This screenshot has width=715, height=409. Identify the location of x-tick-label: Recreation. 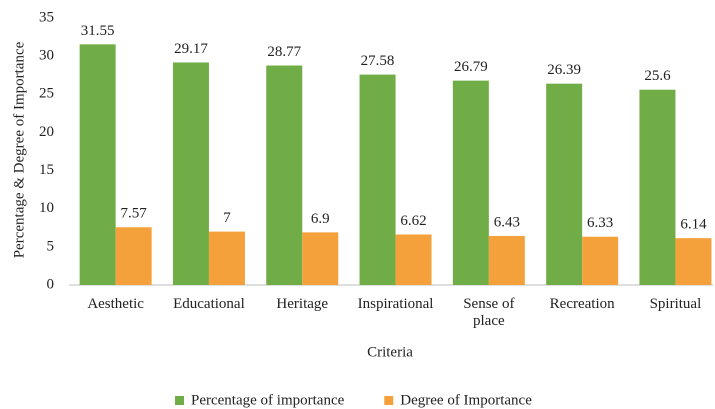
(582, 304).